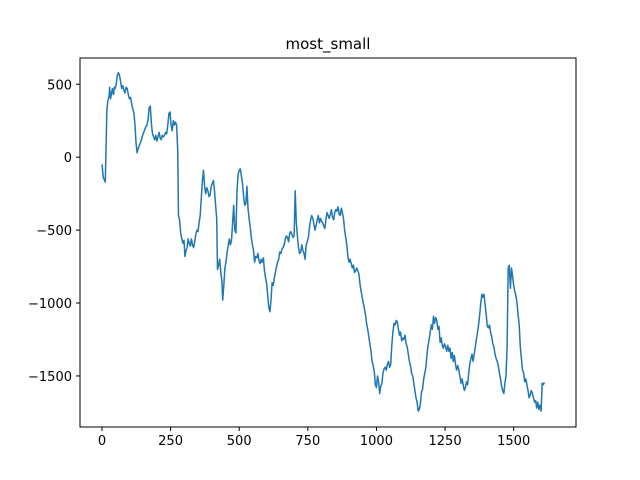 This screenshot has width=640, height=480. I want to click on x-tick-label: 250, so click(170, 441).